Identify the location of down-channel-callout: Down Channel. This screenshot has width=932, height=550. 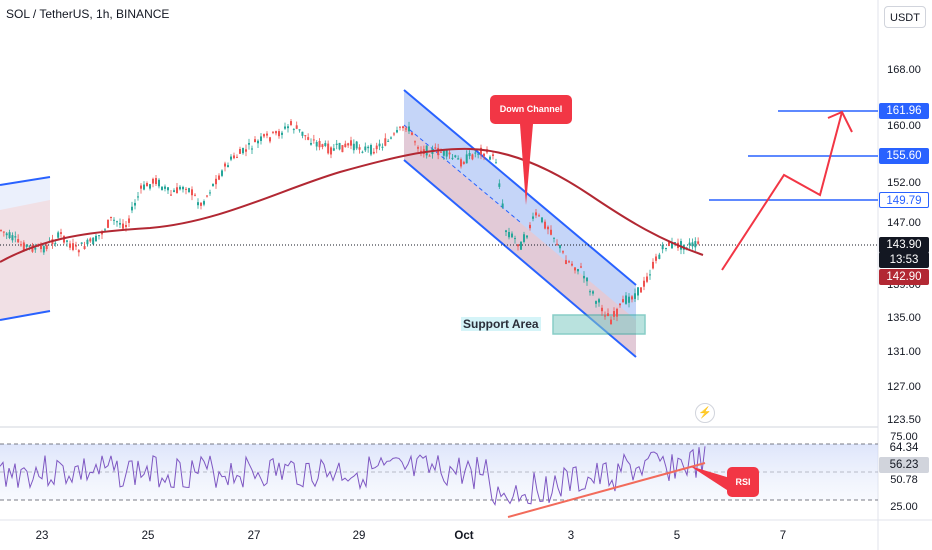
(531, 109).